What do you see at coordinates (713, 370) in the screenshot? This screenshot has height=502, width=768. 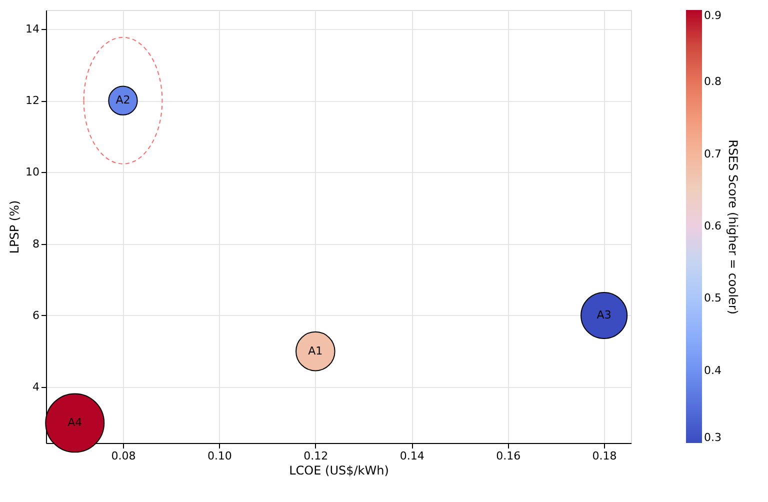 I see `color-bar-label: 0.4` at bounding box center [713, 370].